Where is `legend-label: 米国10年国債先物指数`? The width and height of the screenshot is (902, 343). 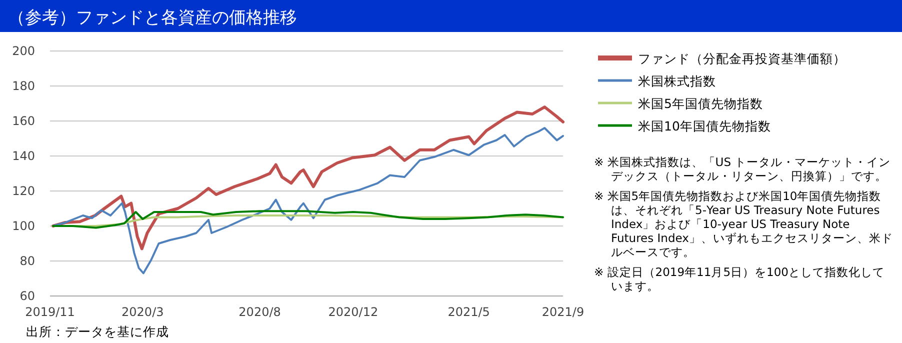
legend-label: 米国10年国債先物指数 is located at coordinates (704, 126).